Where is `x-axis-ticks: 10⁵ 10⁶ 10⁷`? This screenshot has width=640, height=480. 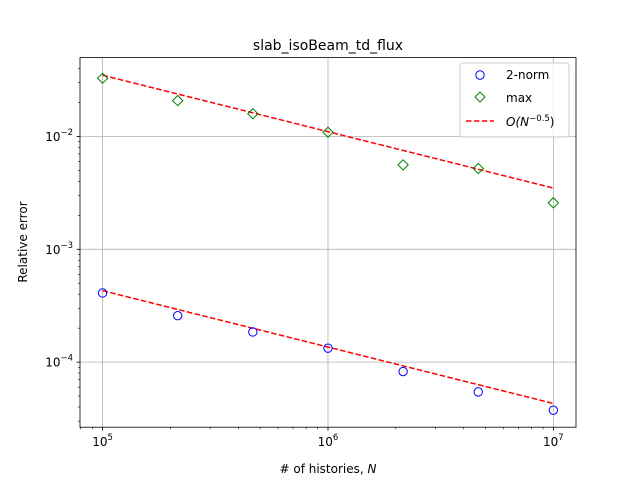
x-axis-ticks: 10⁵ 10⁶ 10⁷ is located at coordinates (322, 438).